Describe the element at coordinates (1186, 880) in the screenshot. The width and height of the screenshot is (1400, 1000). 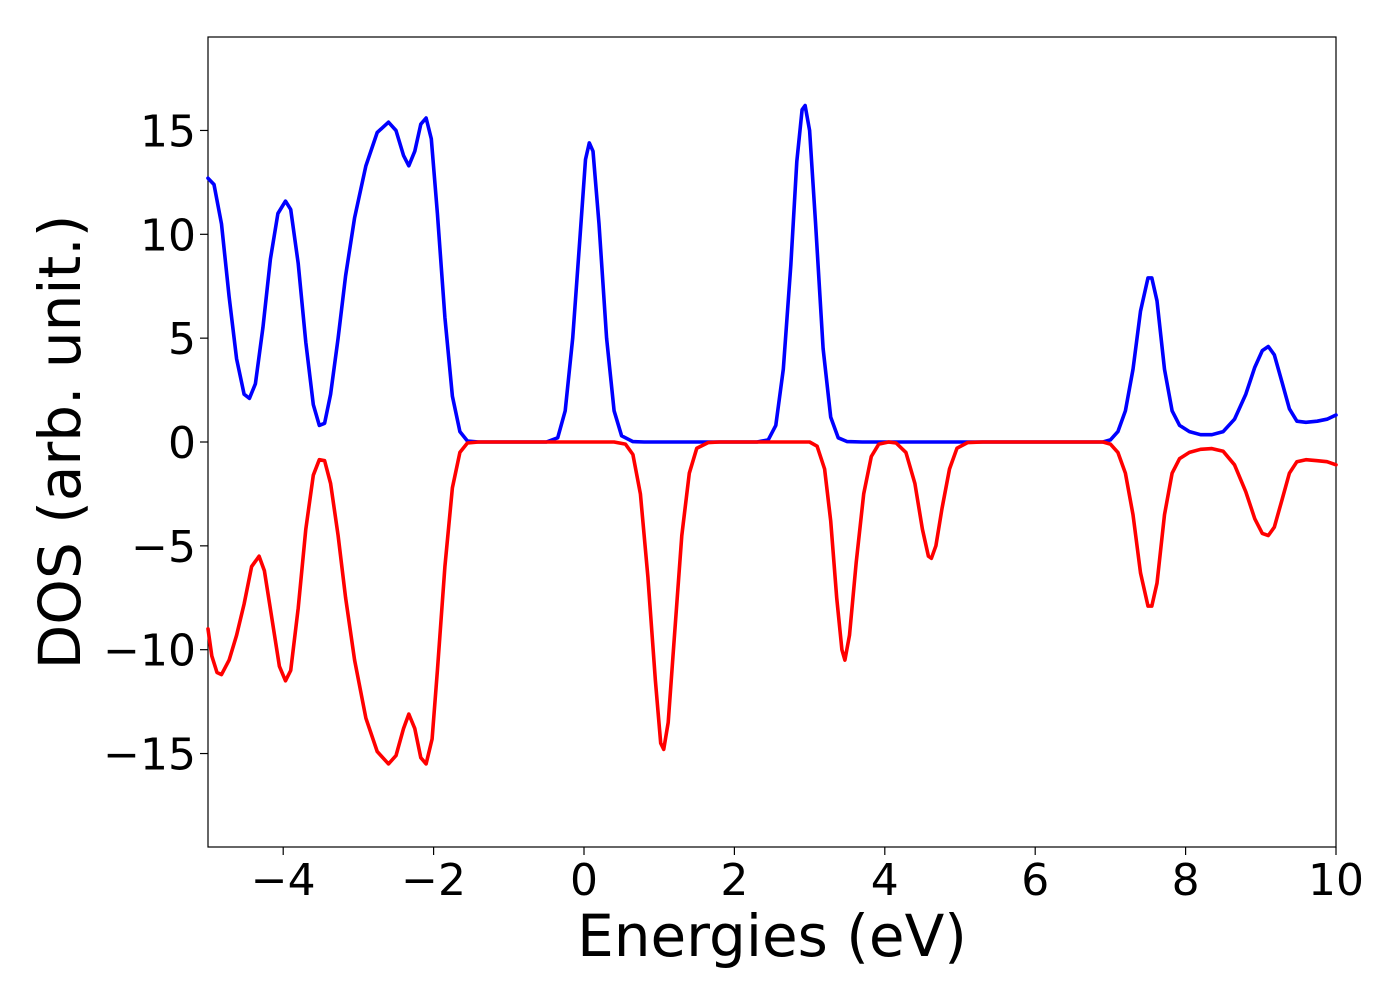
I see `x-tick-label: 8` at that location.